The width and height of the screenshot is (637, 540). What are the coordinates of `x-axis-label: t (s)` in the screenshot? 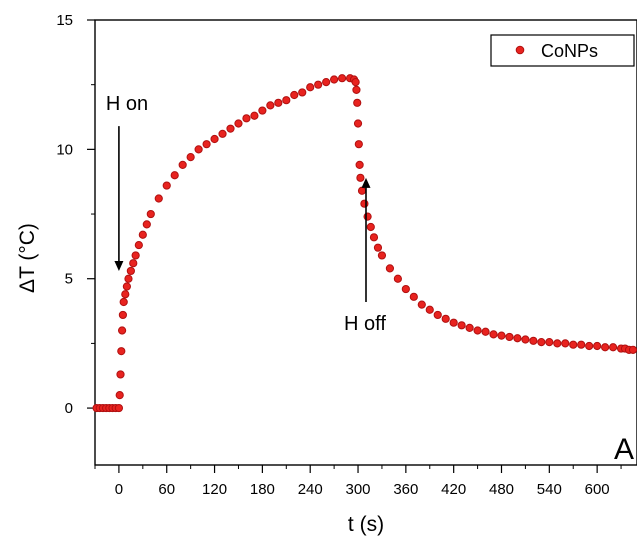 It's located at (366, 524).